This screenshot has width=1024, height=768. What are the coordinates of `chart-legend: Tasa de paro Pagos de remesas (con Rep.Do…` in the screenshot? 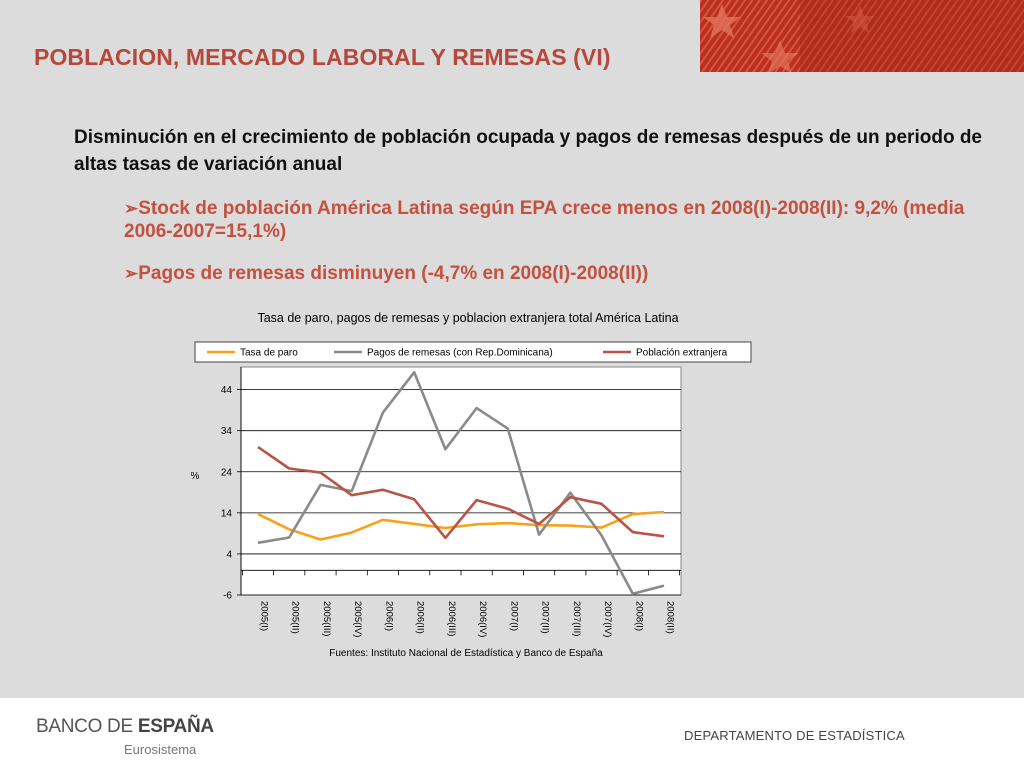 It's located at (473, 352).